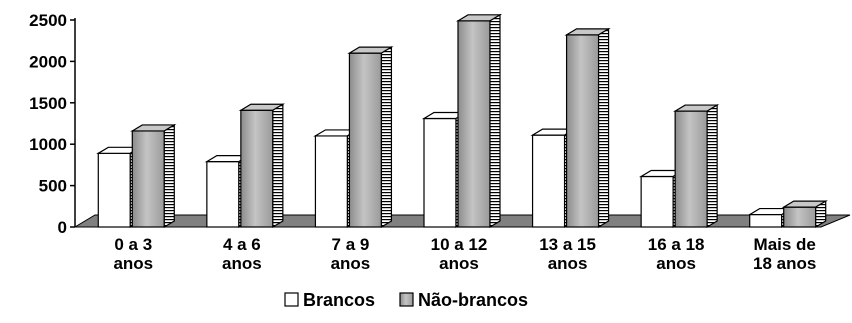 Image resolution: width=852 pixels, height=323 pixels. Describe the element at coordinates (52, 124) in the screenshot. I see `value-axis: 0 500 1000 1500 2000 2500` at that location.